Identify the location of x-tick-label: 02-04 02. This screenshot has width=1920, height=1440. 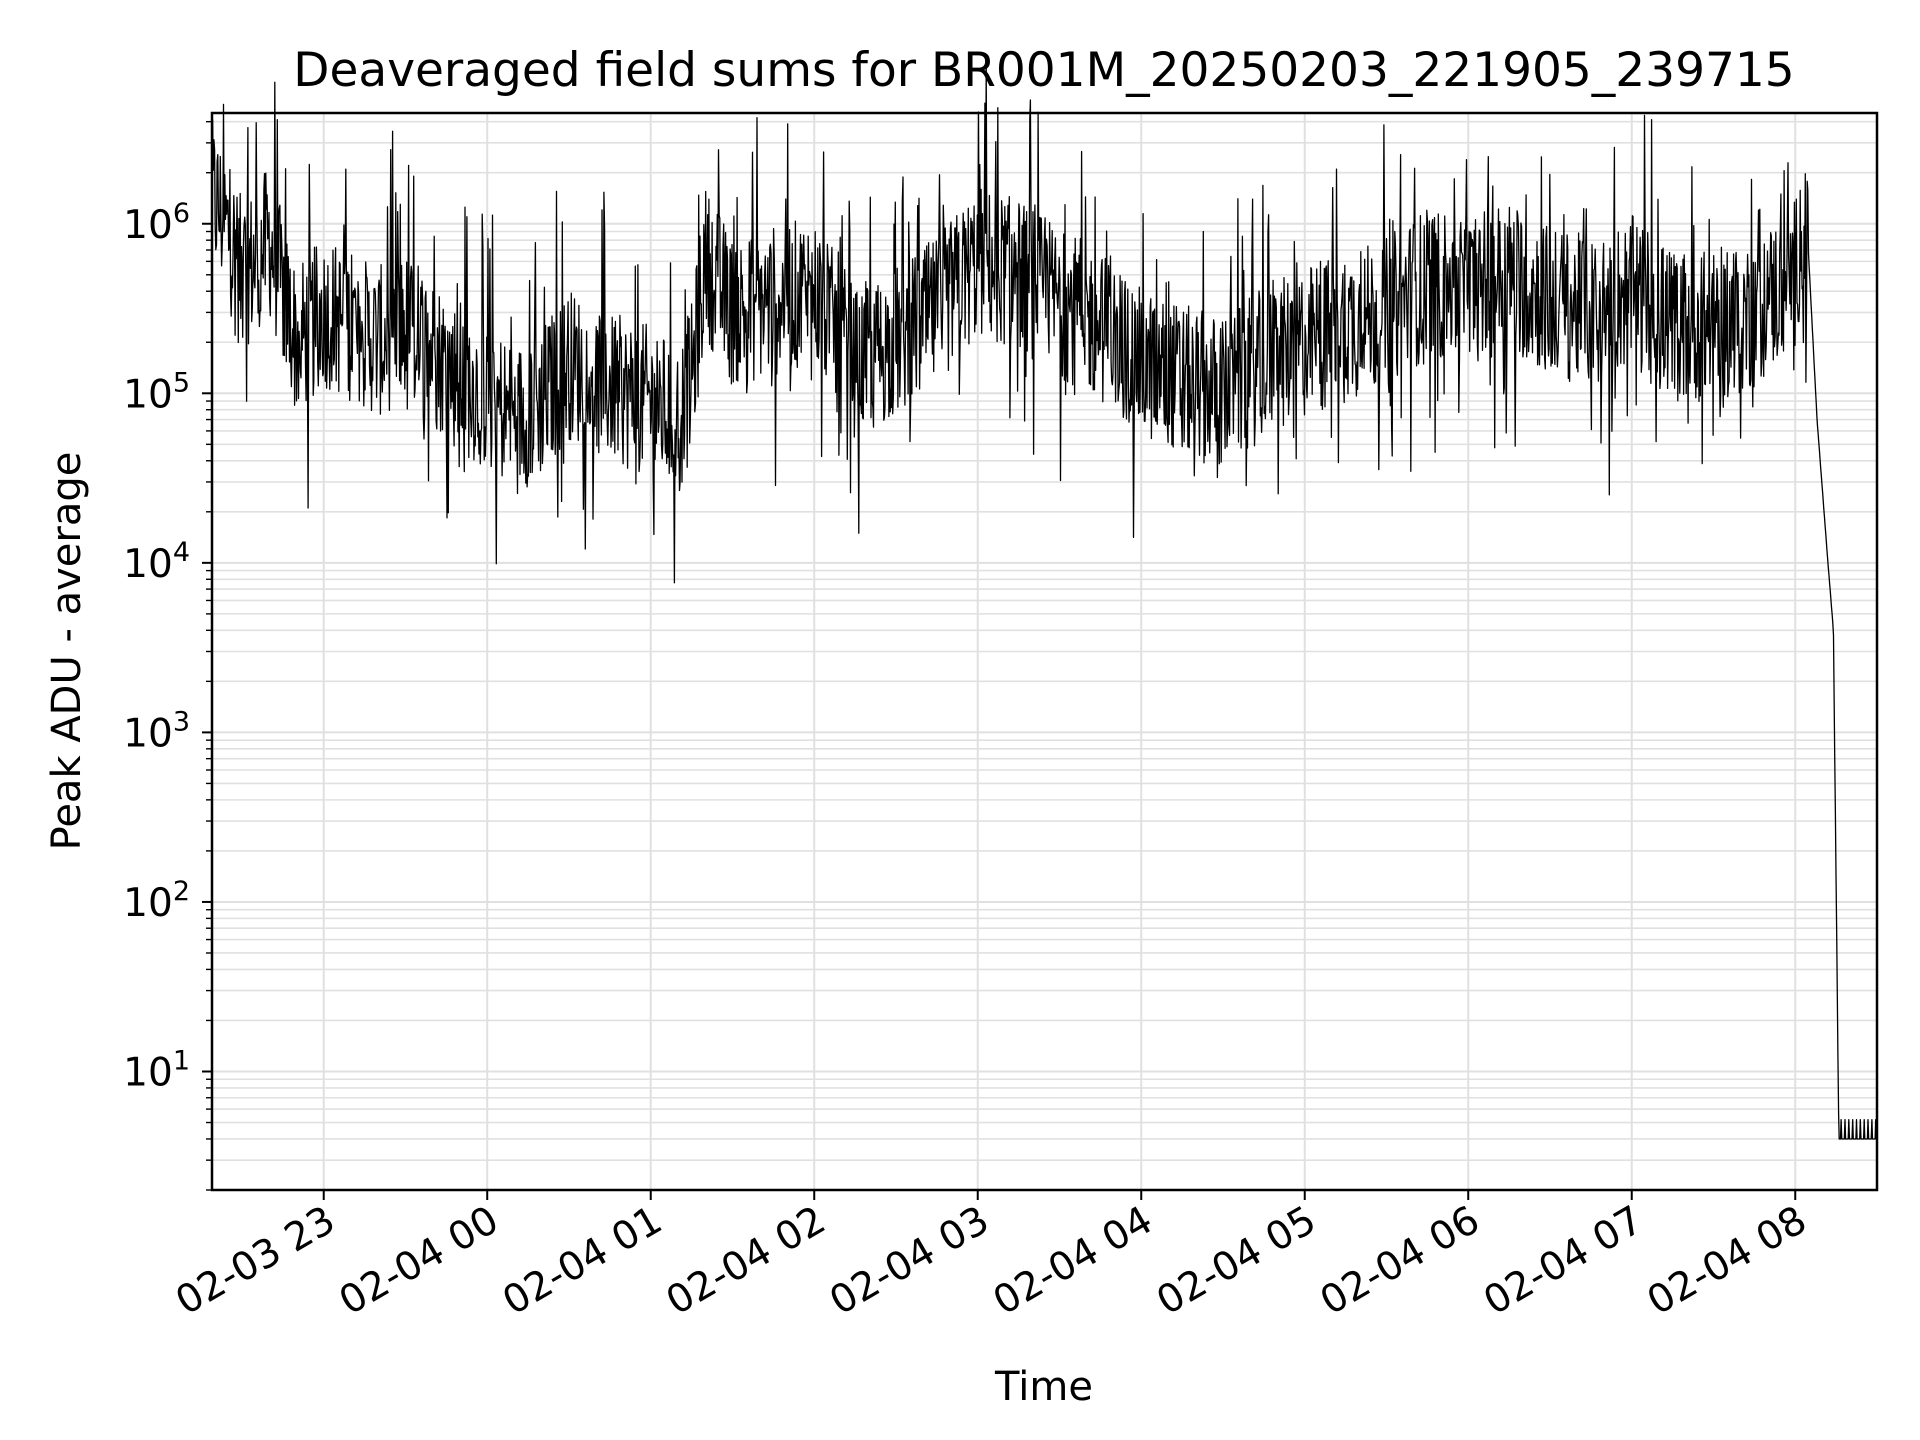
(746, 1261).